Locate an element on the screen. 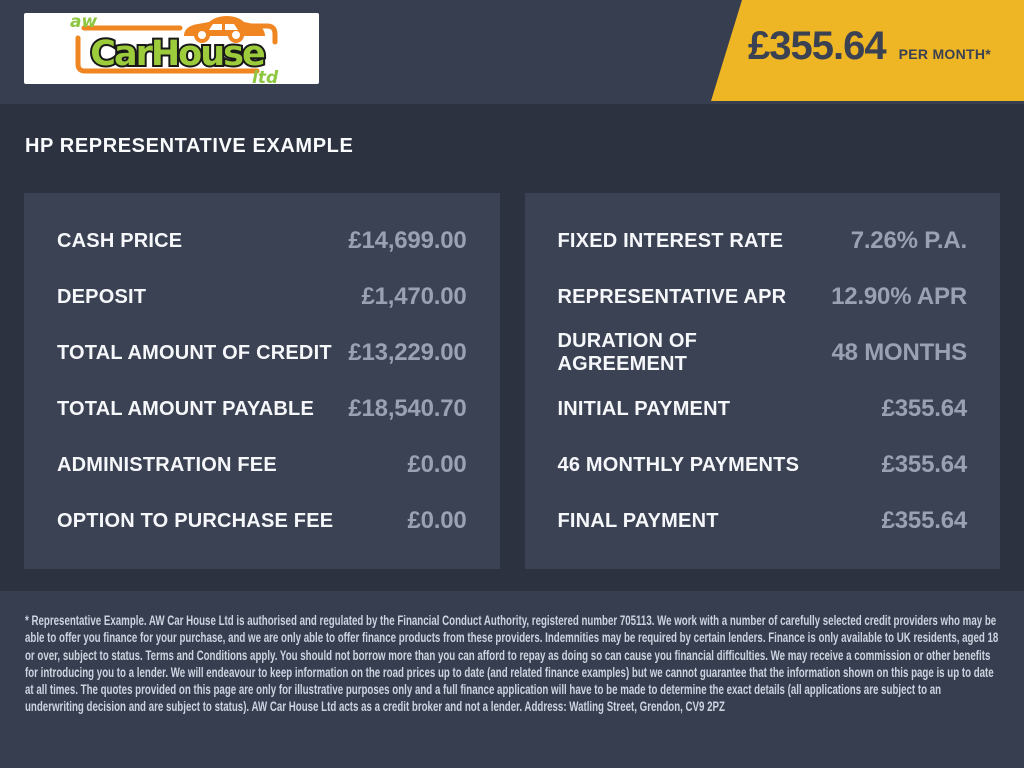  finance-row: OPTION TO PURCHASE FEE £0.00 is located at coordinates (262, 521).